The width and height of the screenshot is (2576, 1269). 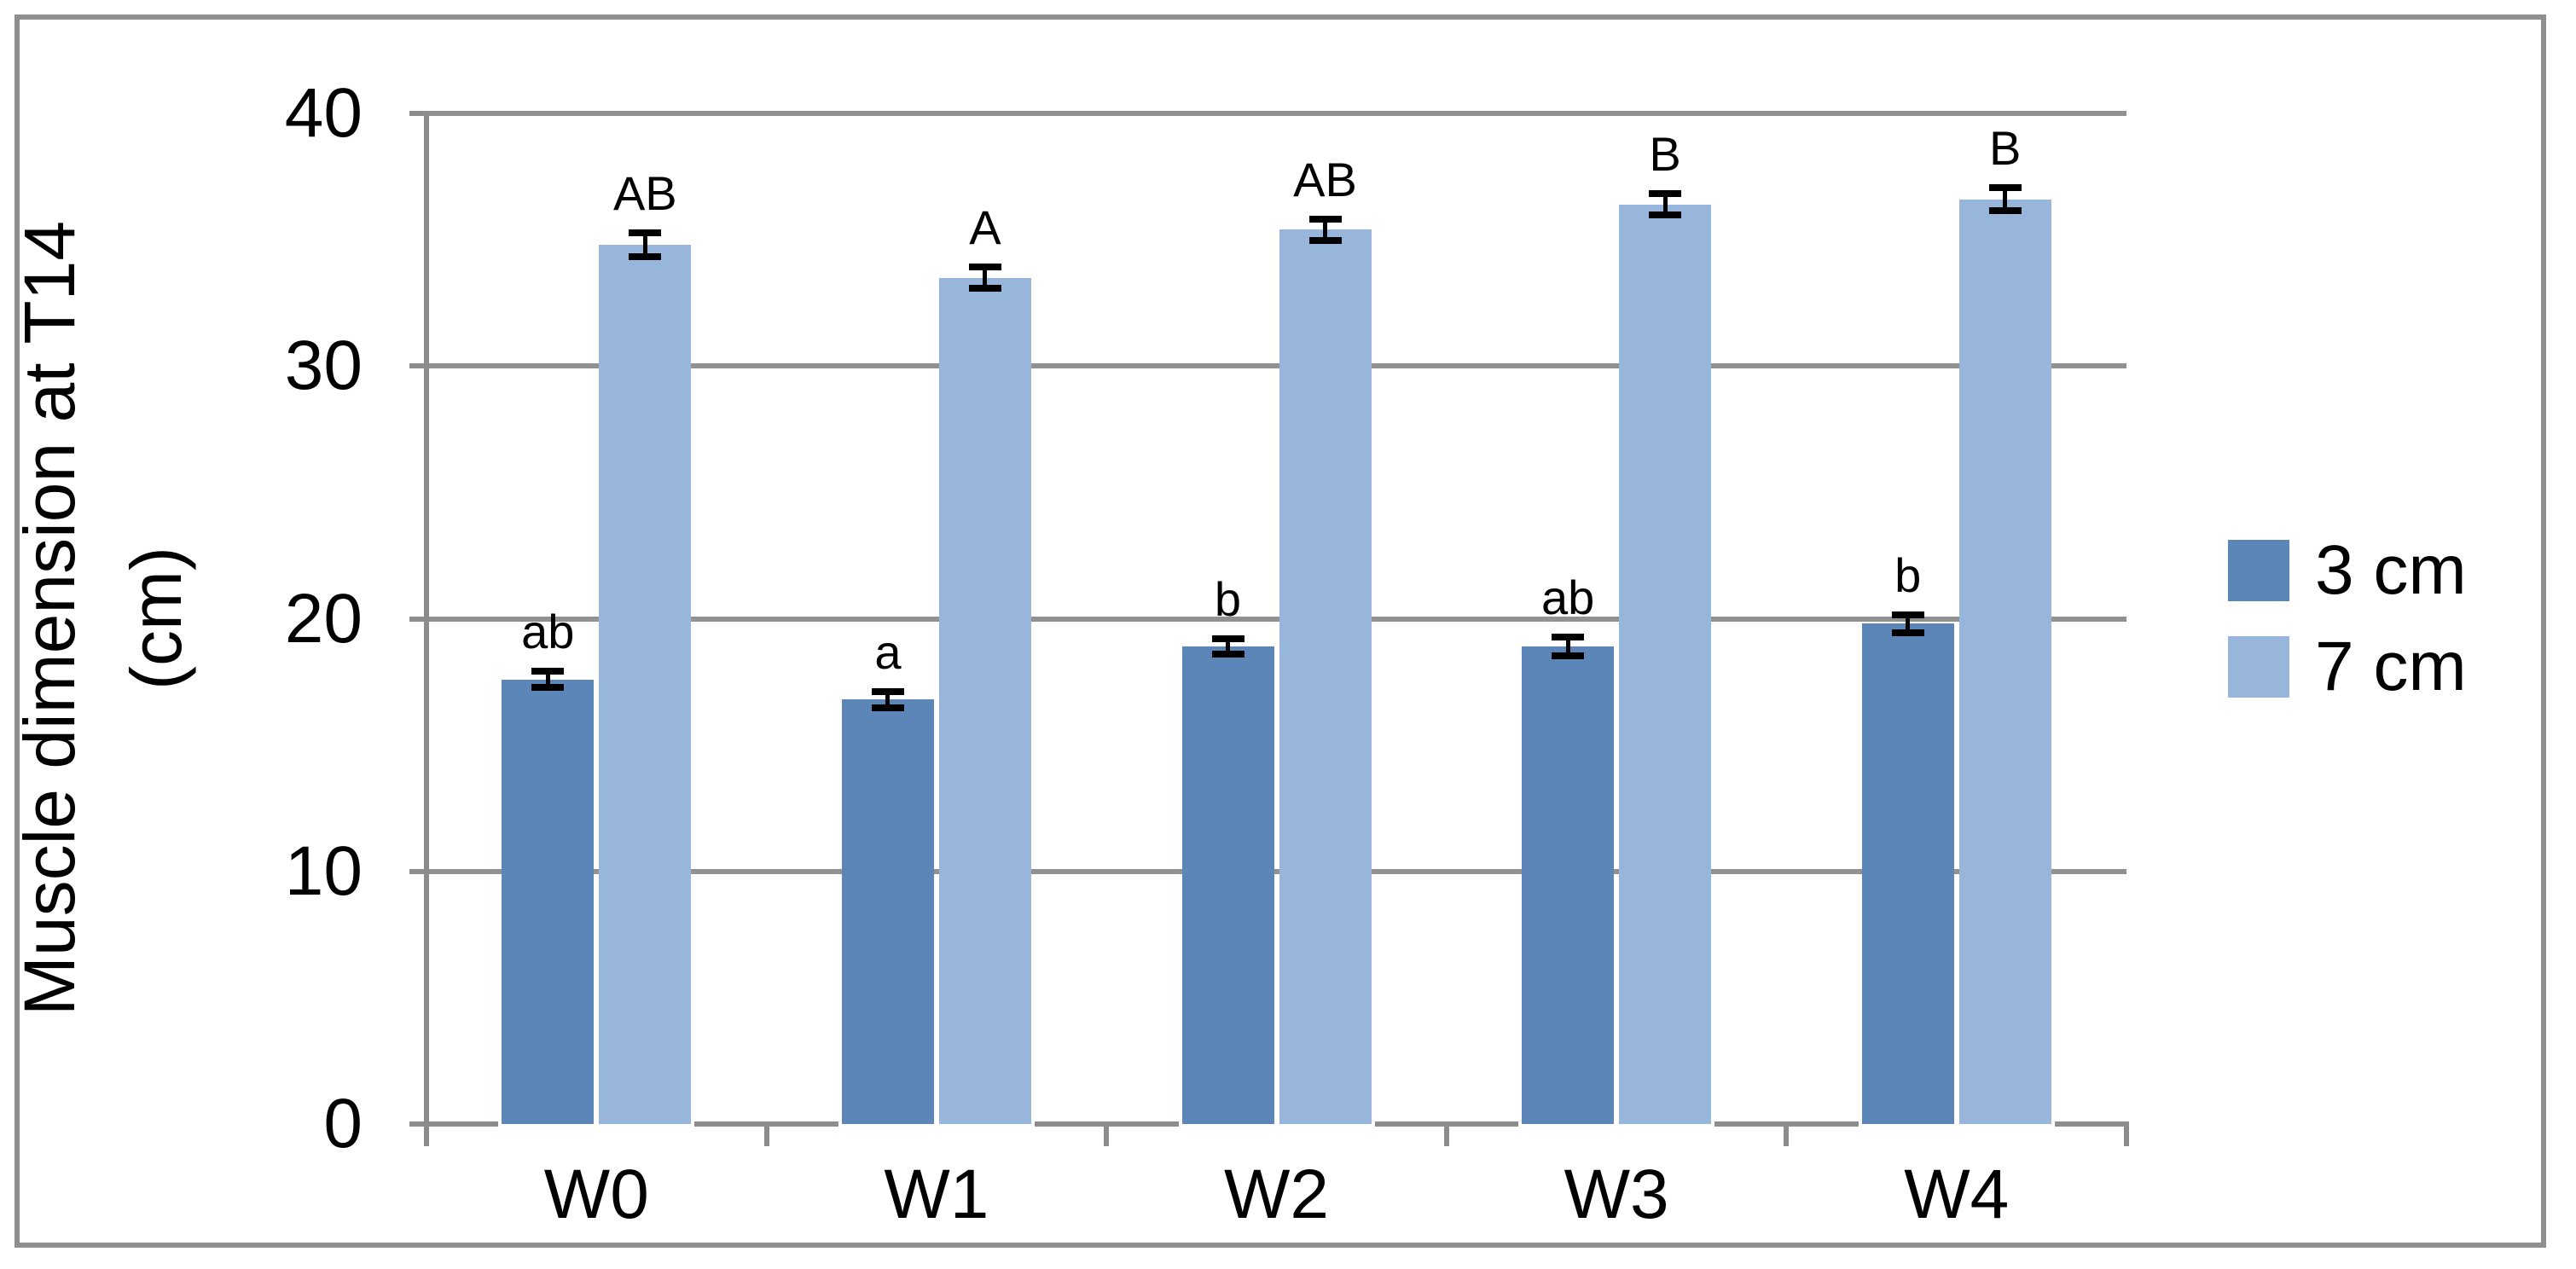 What do you see at coordinates (548, 632) in the screenshot?
I see `sig-letter-3cm-W0: ab` at bounding box center [548, 632].